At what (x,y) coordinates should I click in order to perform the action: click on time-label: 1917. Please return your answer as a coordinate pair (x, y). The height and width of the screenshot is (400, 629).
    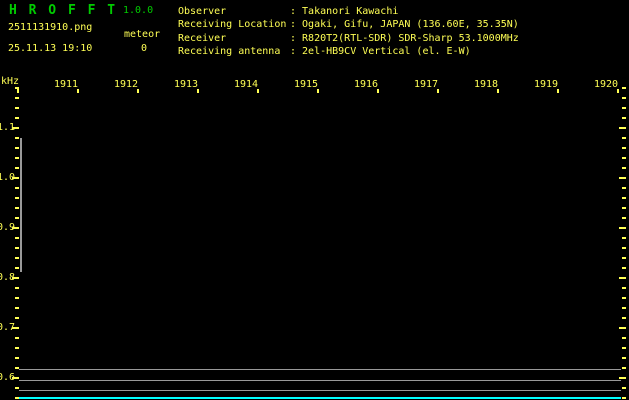
    Looking at the image, I should click on (426, 84).